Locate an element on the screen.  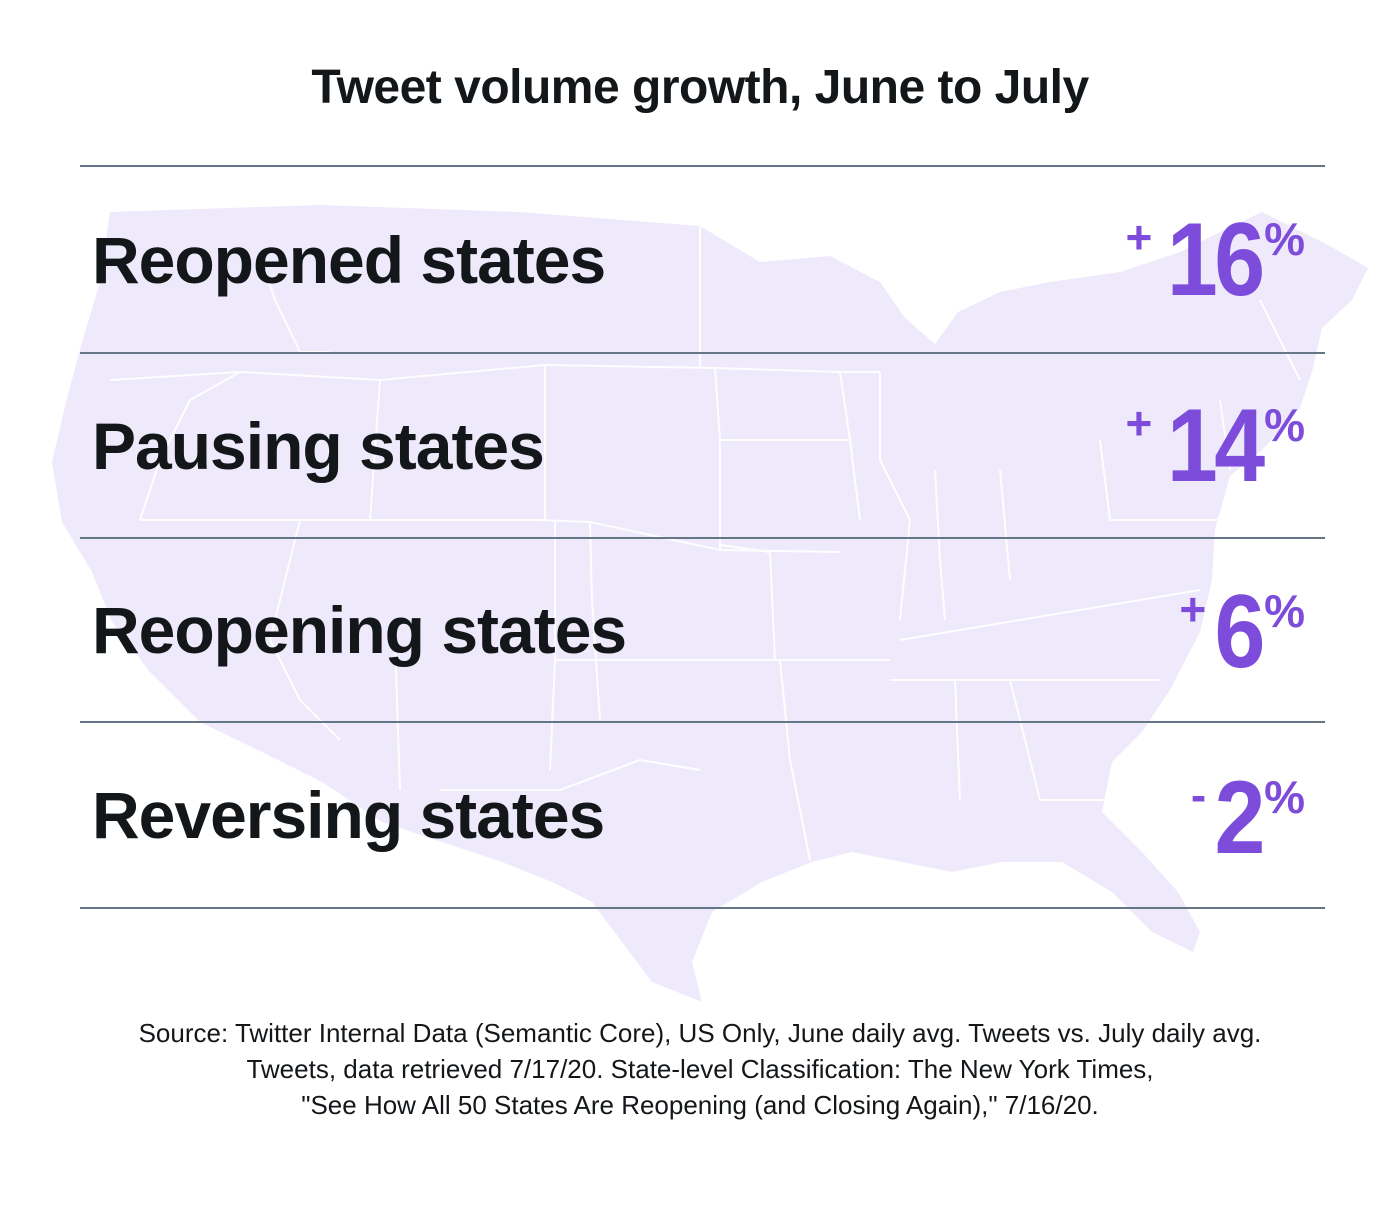
row-value-reversing: - 2 % is located at coordinates (1248, 818).